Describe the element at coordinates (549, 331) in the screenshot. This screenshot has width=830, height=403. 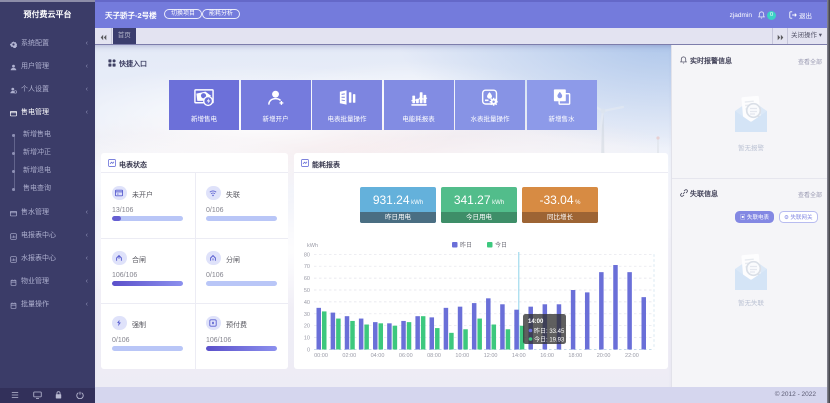
I see `svg-text: 昨日: 33.45` at that location.